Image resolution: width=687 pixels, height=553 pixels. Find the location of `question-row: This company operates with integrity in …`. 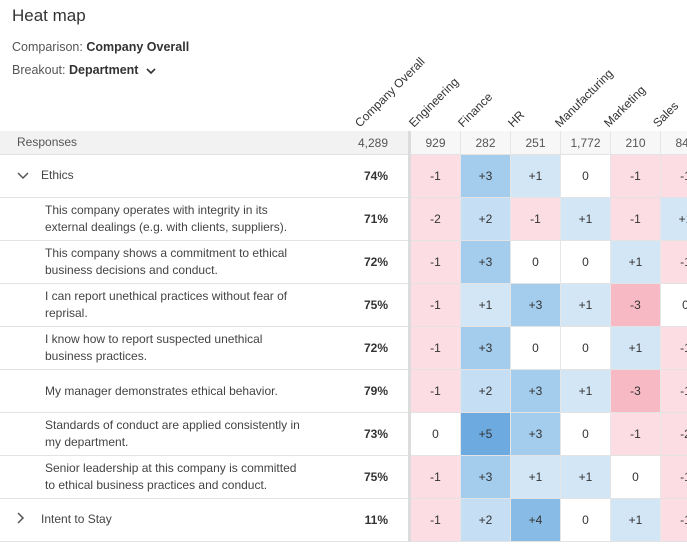

question-row: This company operates with integrity in … is located at coordinates (343, 219).